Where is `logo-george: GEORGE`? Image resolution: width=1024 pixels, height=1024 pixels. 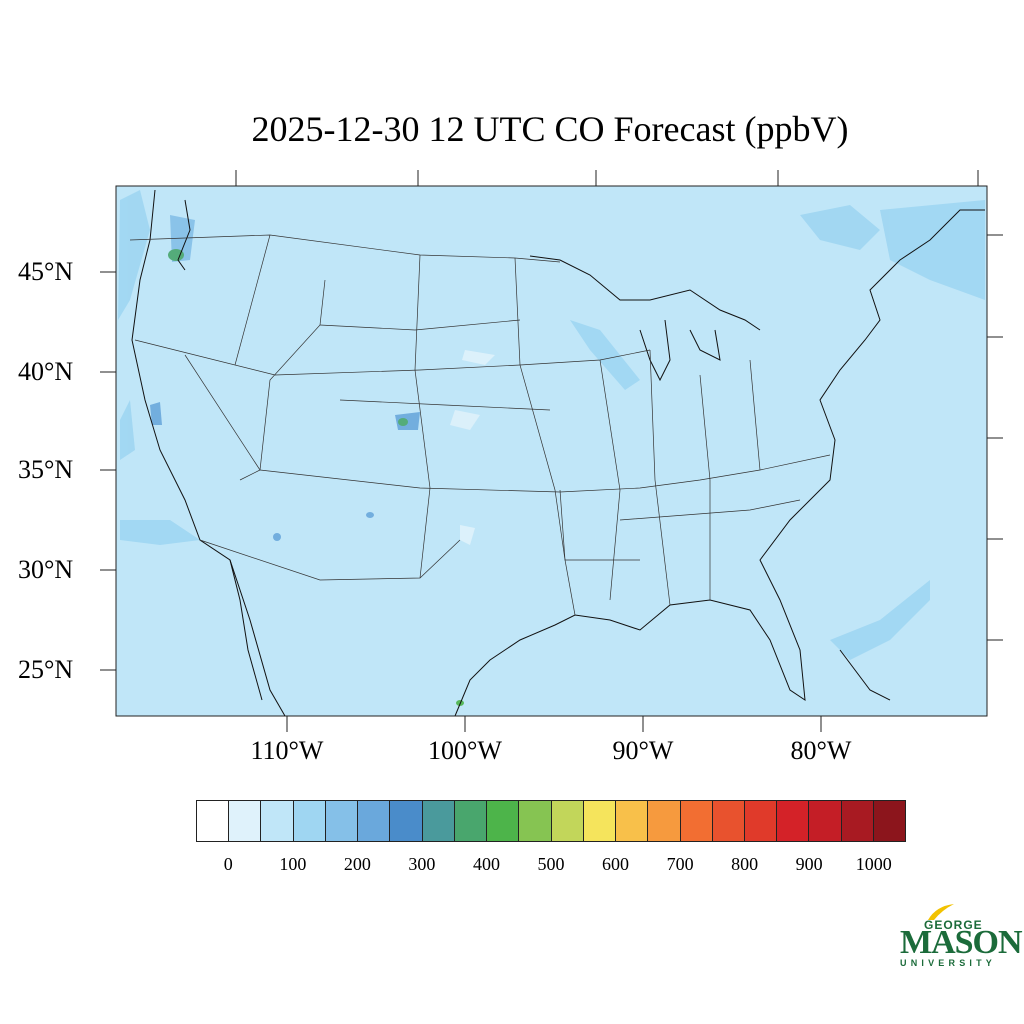 logo-george: GEORGE is located at coordinates (953, 925).